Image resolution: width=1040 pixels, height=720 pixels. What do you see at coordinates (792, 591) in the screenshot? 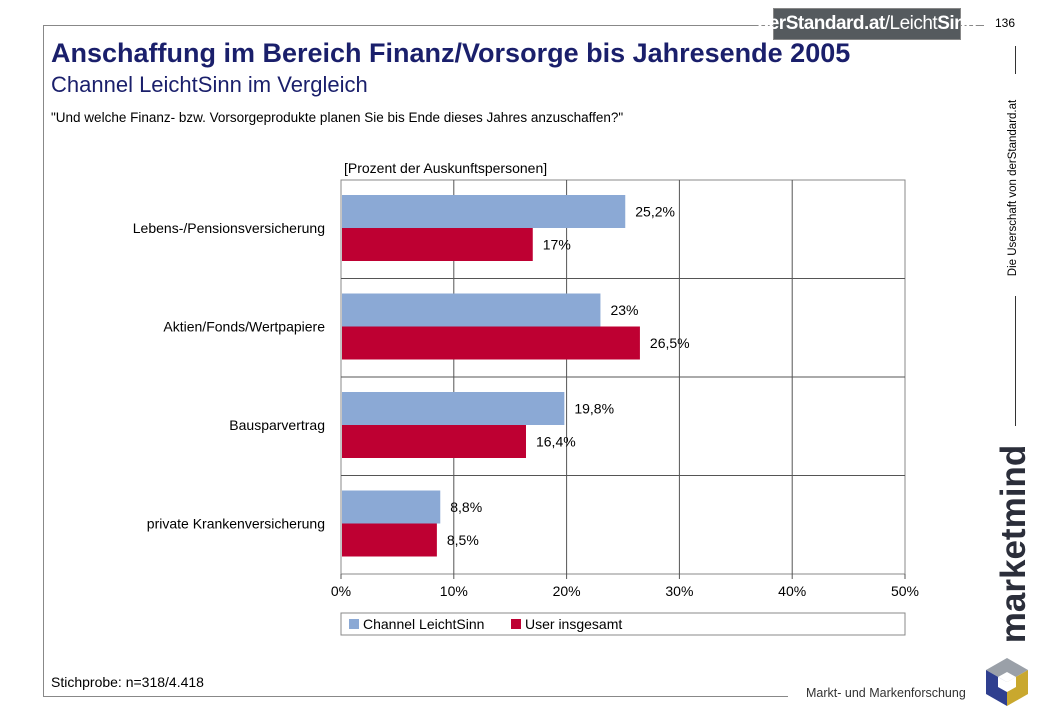
I see `x-tick-label: 40%` at bounding box center [792, 591].